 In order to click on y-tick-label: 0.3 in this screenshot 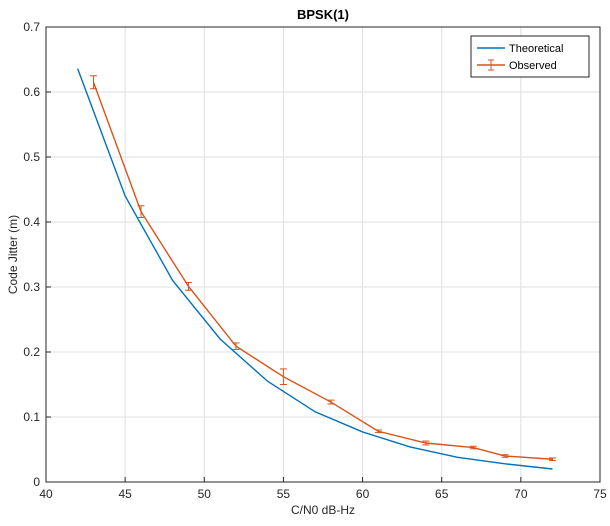, I will do `click(31, 287)`.